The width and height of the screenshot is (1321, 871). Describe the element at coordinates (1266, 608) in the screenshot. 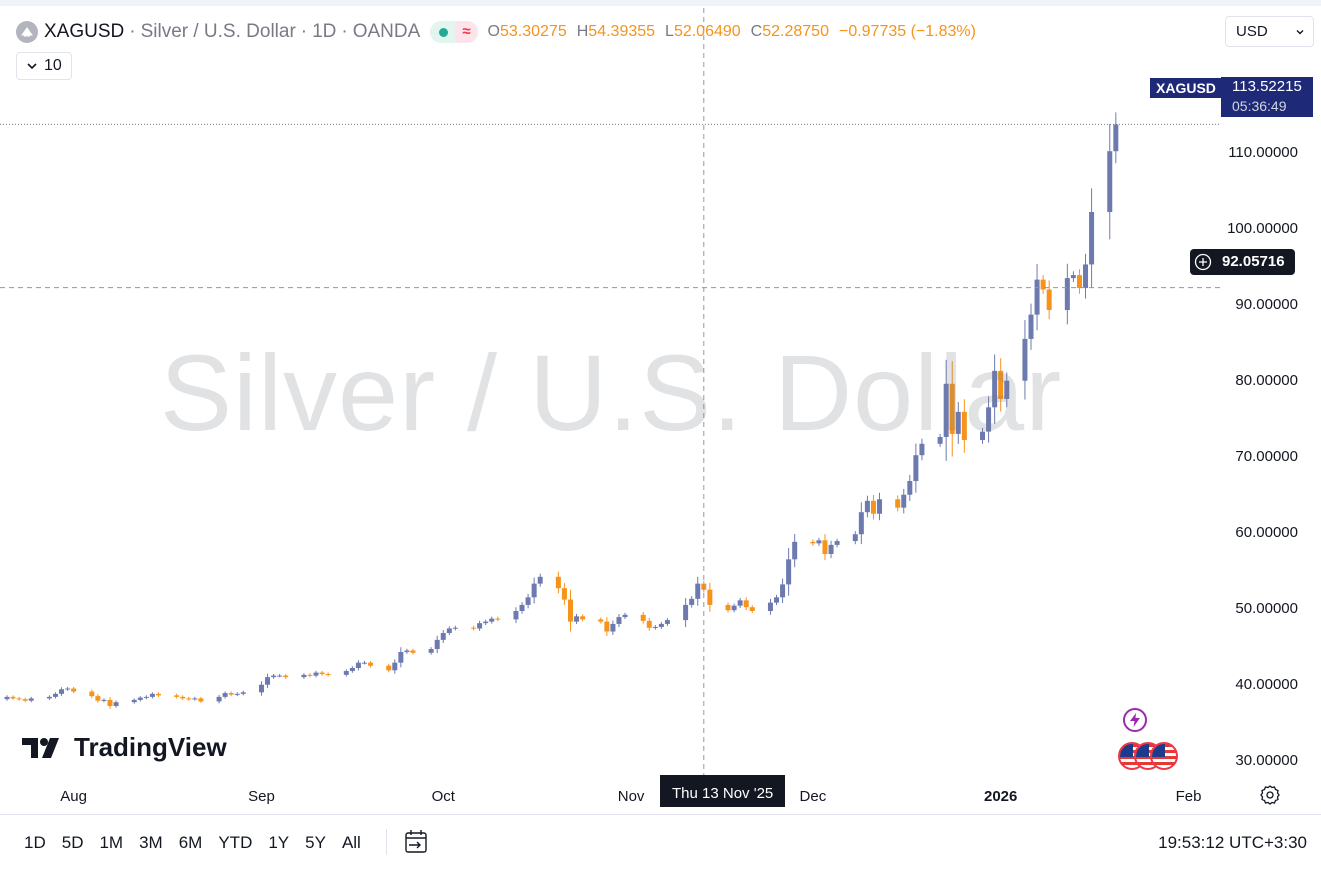

I see `y-tick-label: 50.00000` at that location.